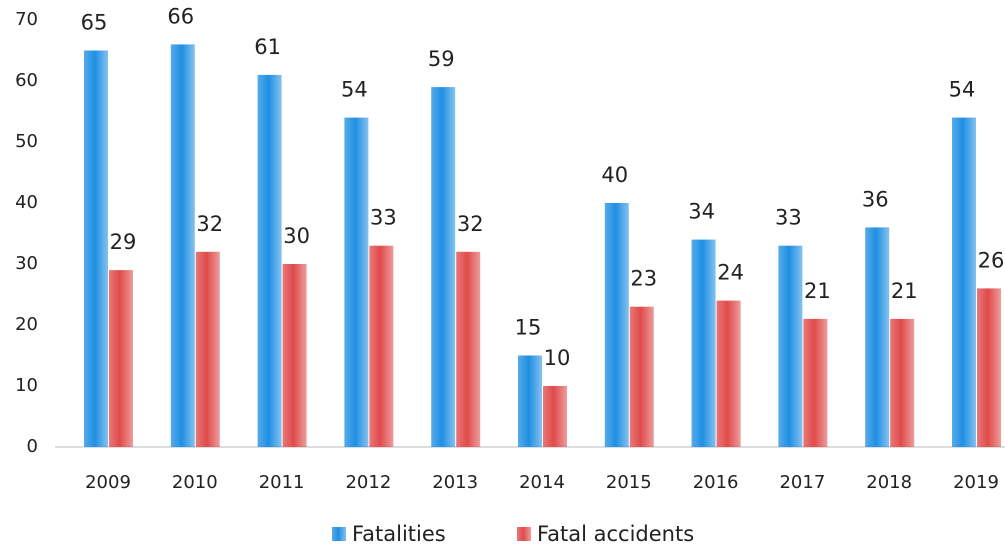 The image size is (1005, 547). What do you see at coordinates (26, 80) in the screenshot?
I see `y-tick-label: 60` at bounding box center [26, 80].